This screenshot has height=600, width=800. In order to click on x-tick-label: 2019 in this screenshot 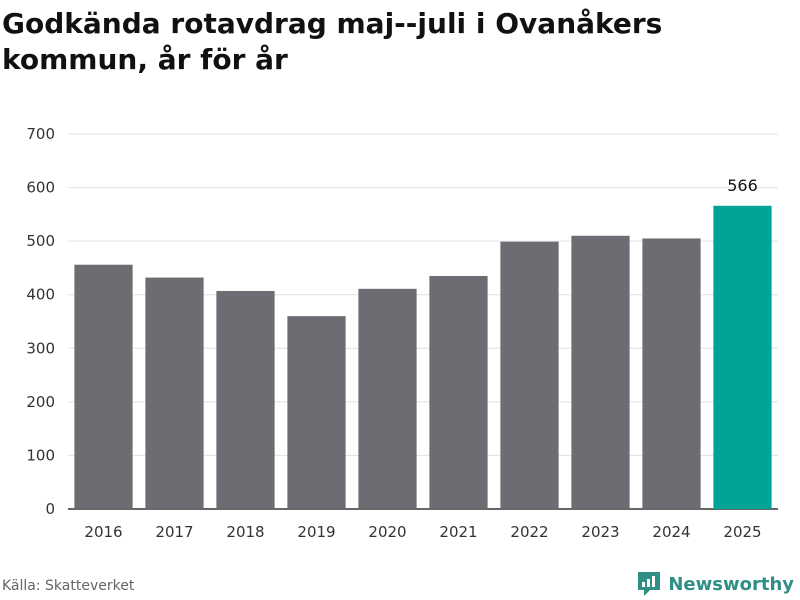, I will do `click(316, 532)`.